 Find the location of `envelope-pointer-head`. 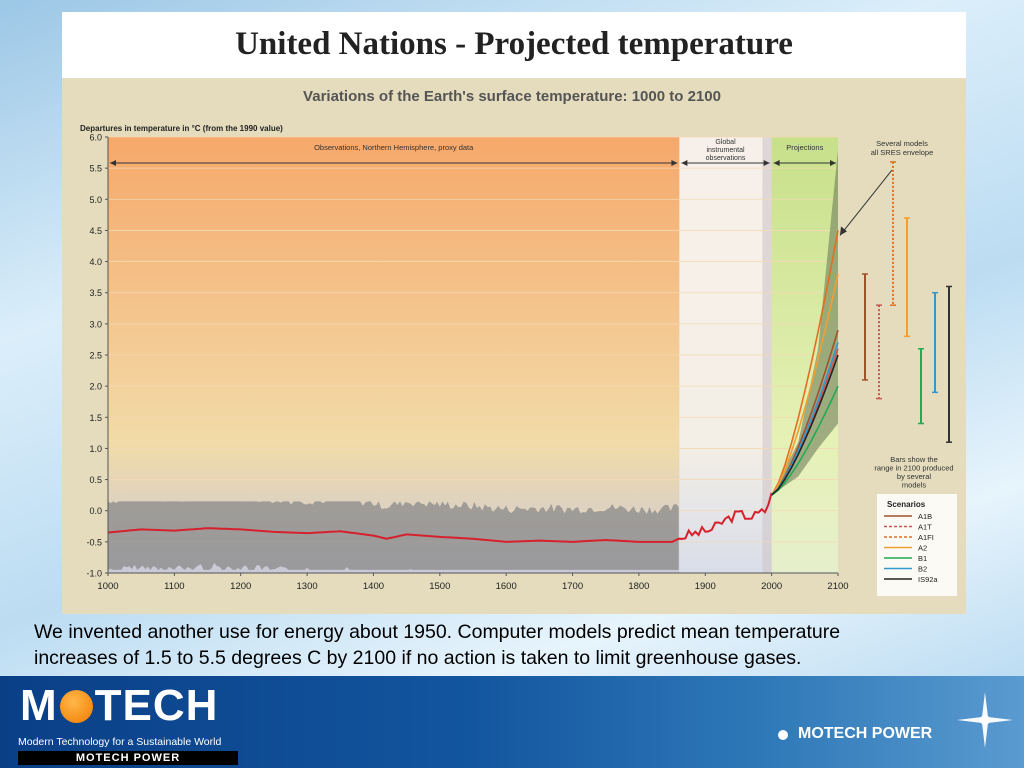

envelope-pointer-head is located at coordinates (843, 231).